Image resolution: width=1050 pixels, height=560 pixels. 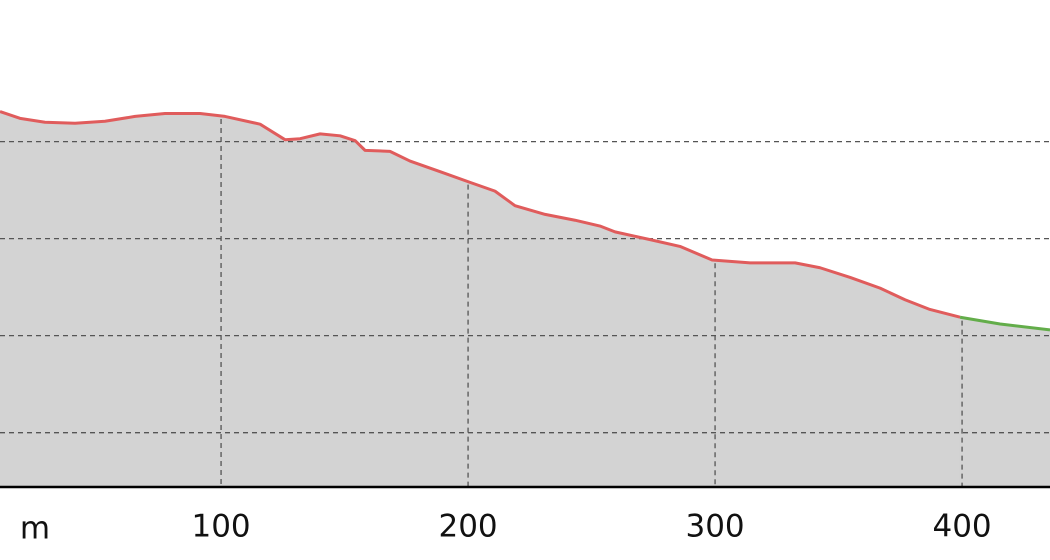 What do you see at coordinates (714, 527) in the screenshot?
I see `x-tick-label: 300` at bounding box center [714, 527].